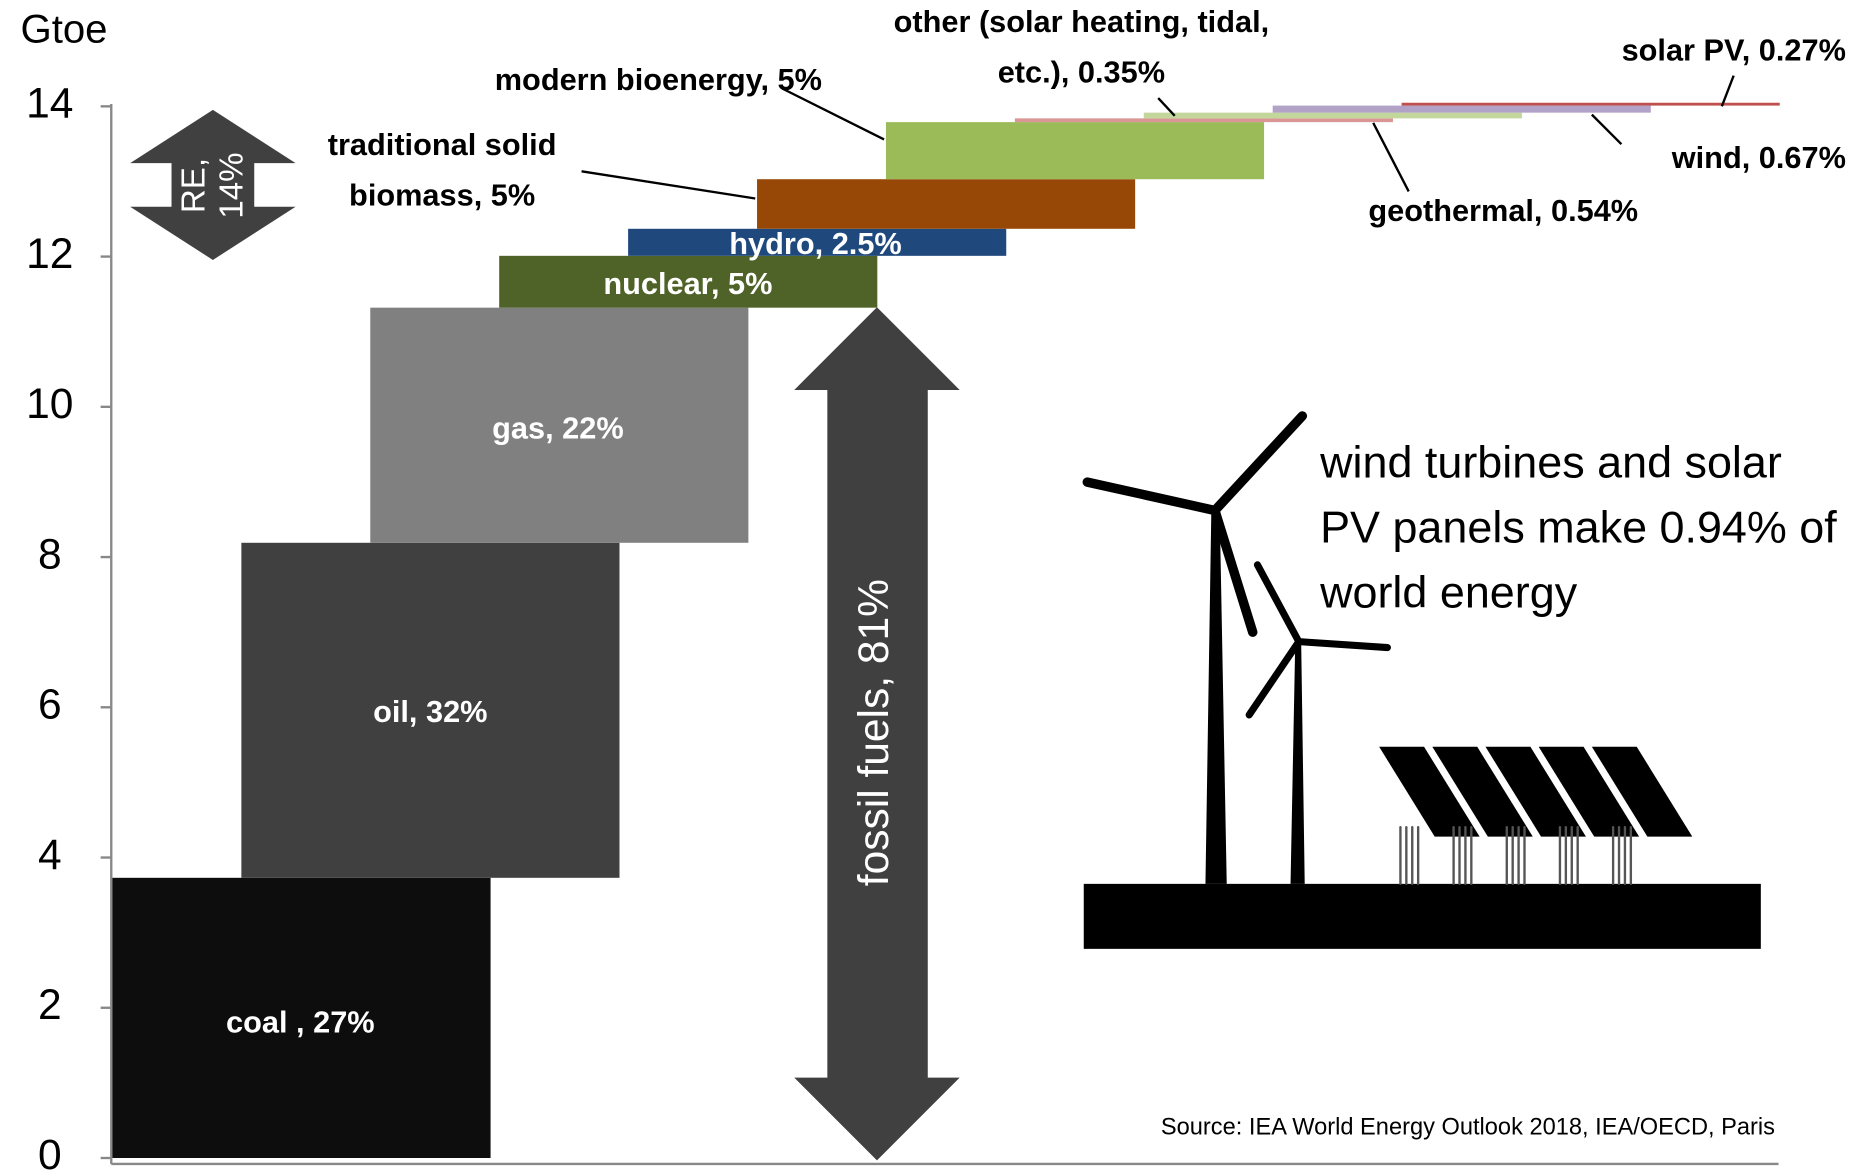 This screenshot has width=1852, height=1171. What do you see at coordinates (874, 732) in the screenshot?
I see `fossil-label: fossil fuels, 81%` at bounding box center [874, 732].